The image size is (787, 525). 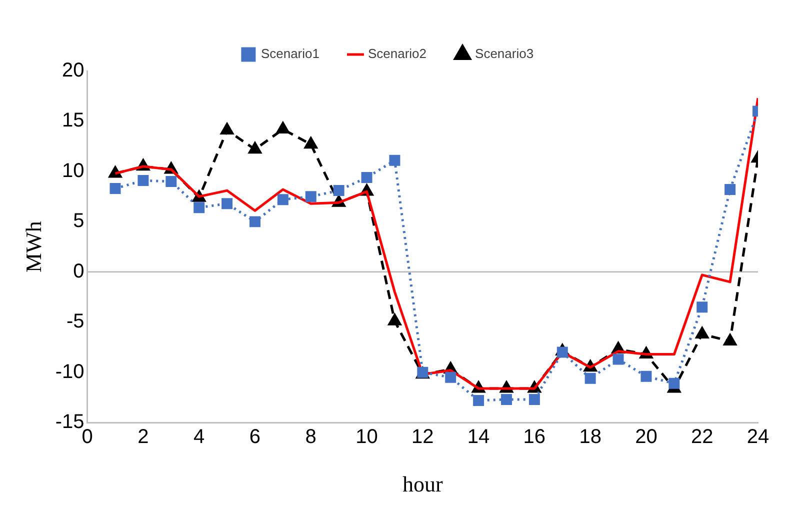 What do you see at coordinates (423, 437) in the screenshot?
I see `x-tick-label: 12` at bounding box center [423, 437].